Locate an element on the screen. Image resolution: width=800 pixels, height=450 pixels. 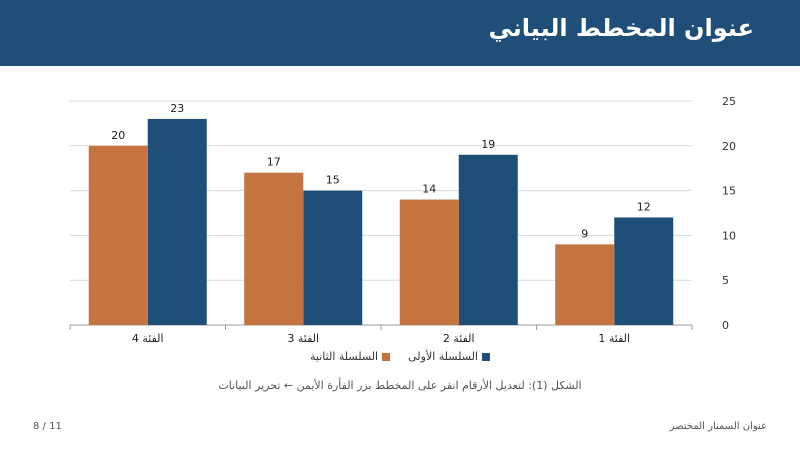
y-tick-label: 10 is located at coordinates (729, 235).